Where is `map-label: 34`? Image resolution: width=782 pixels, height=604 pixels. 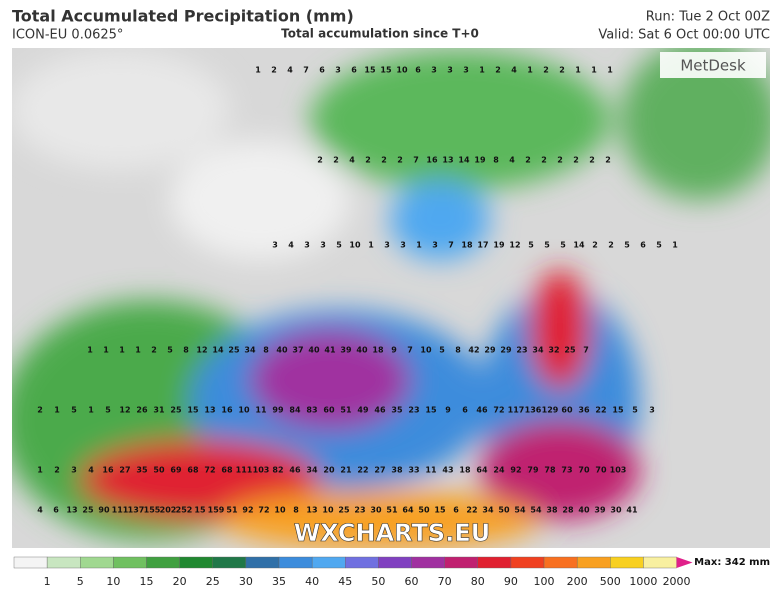
map-label: 34 is located at coordinates (312, 470).